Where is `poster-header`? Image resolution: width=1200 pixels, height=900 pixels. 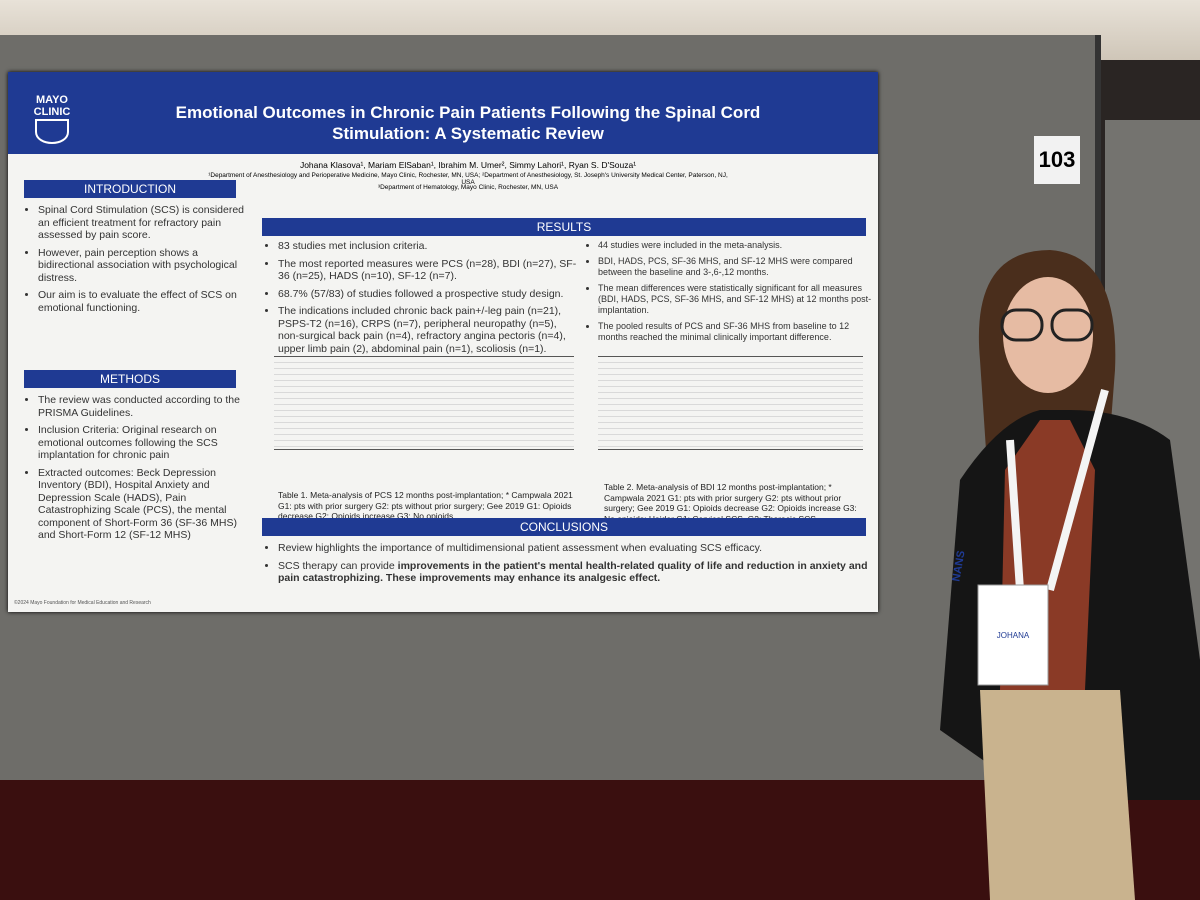
poster-header is located at coordinates (443, 113).